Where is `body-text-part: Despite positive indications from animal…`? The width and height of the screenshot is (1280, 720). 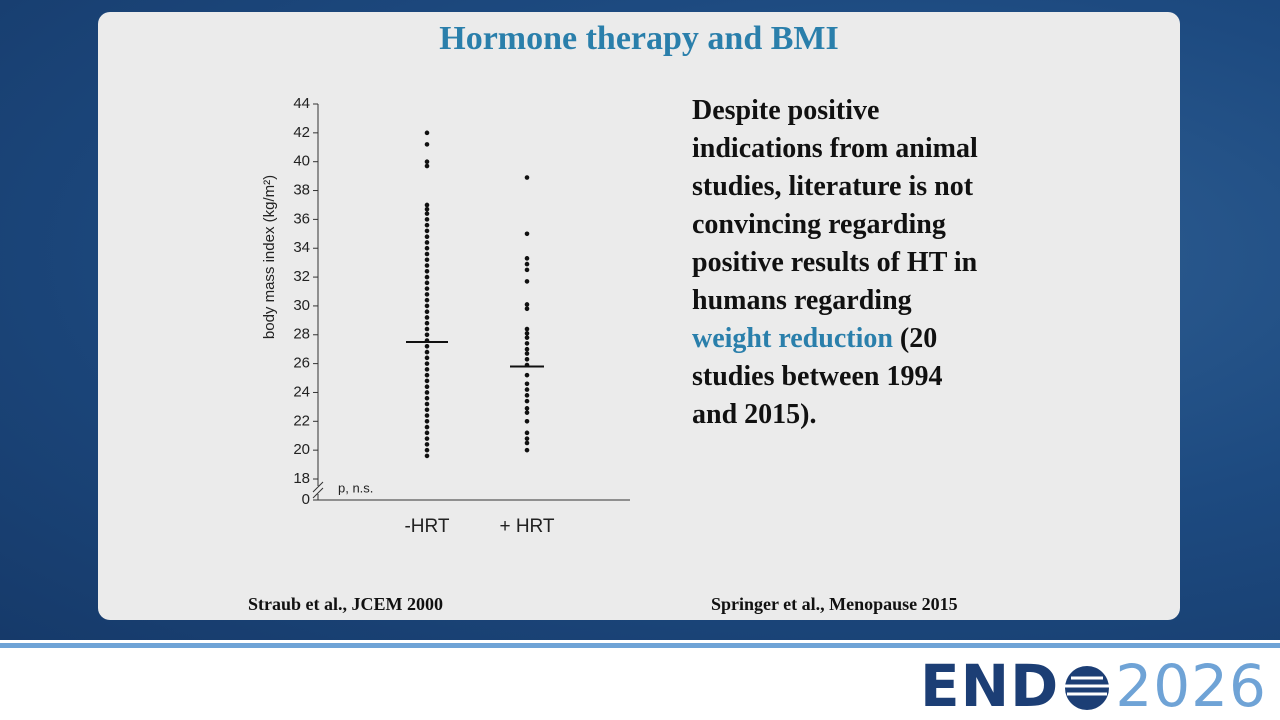
body-text-part: Despite positive indications from animal… is located at coordinates (835, 205).